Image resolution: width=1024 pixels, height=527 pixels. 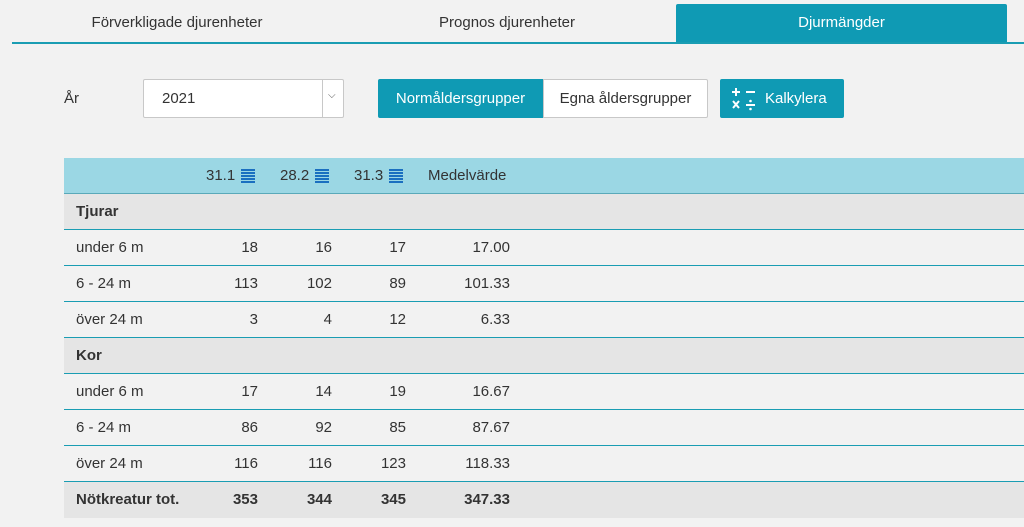 What do you see at coordinates (743, 99) in the screenshot?
I see `calculator-icon` at bounding box center [743, 99].